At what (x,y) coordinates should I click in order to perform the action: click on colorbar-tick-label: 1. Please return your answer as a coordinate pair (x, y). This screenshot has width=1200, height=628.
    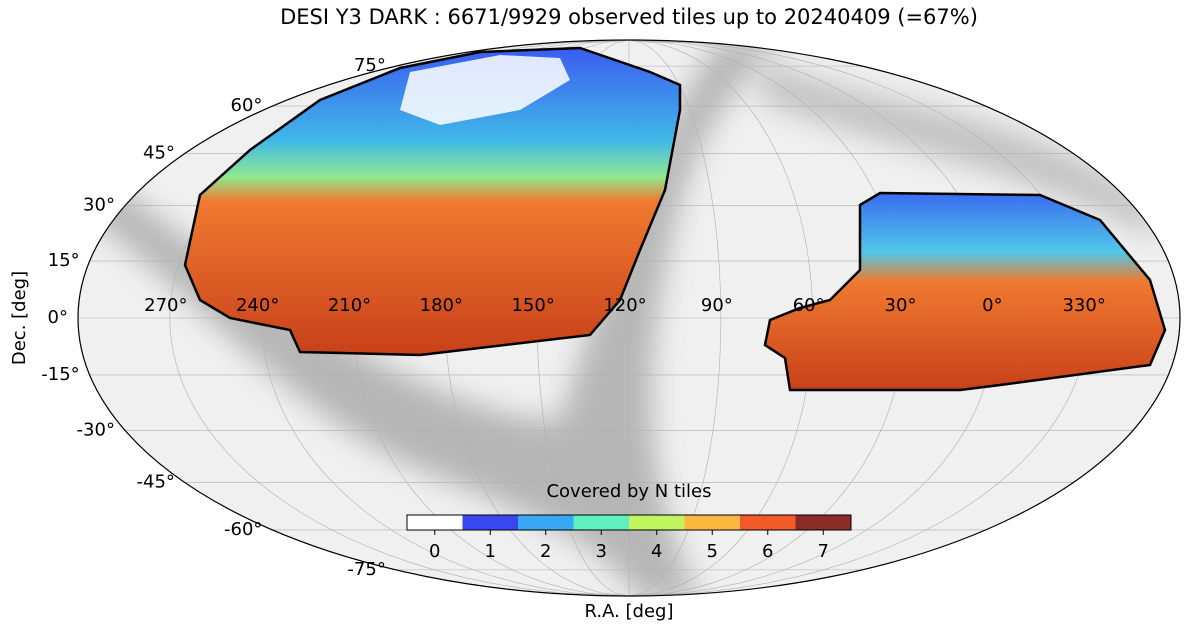
    Looking at the image, I should click on (490, 551).